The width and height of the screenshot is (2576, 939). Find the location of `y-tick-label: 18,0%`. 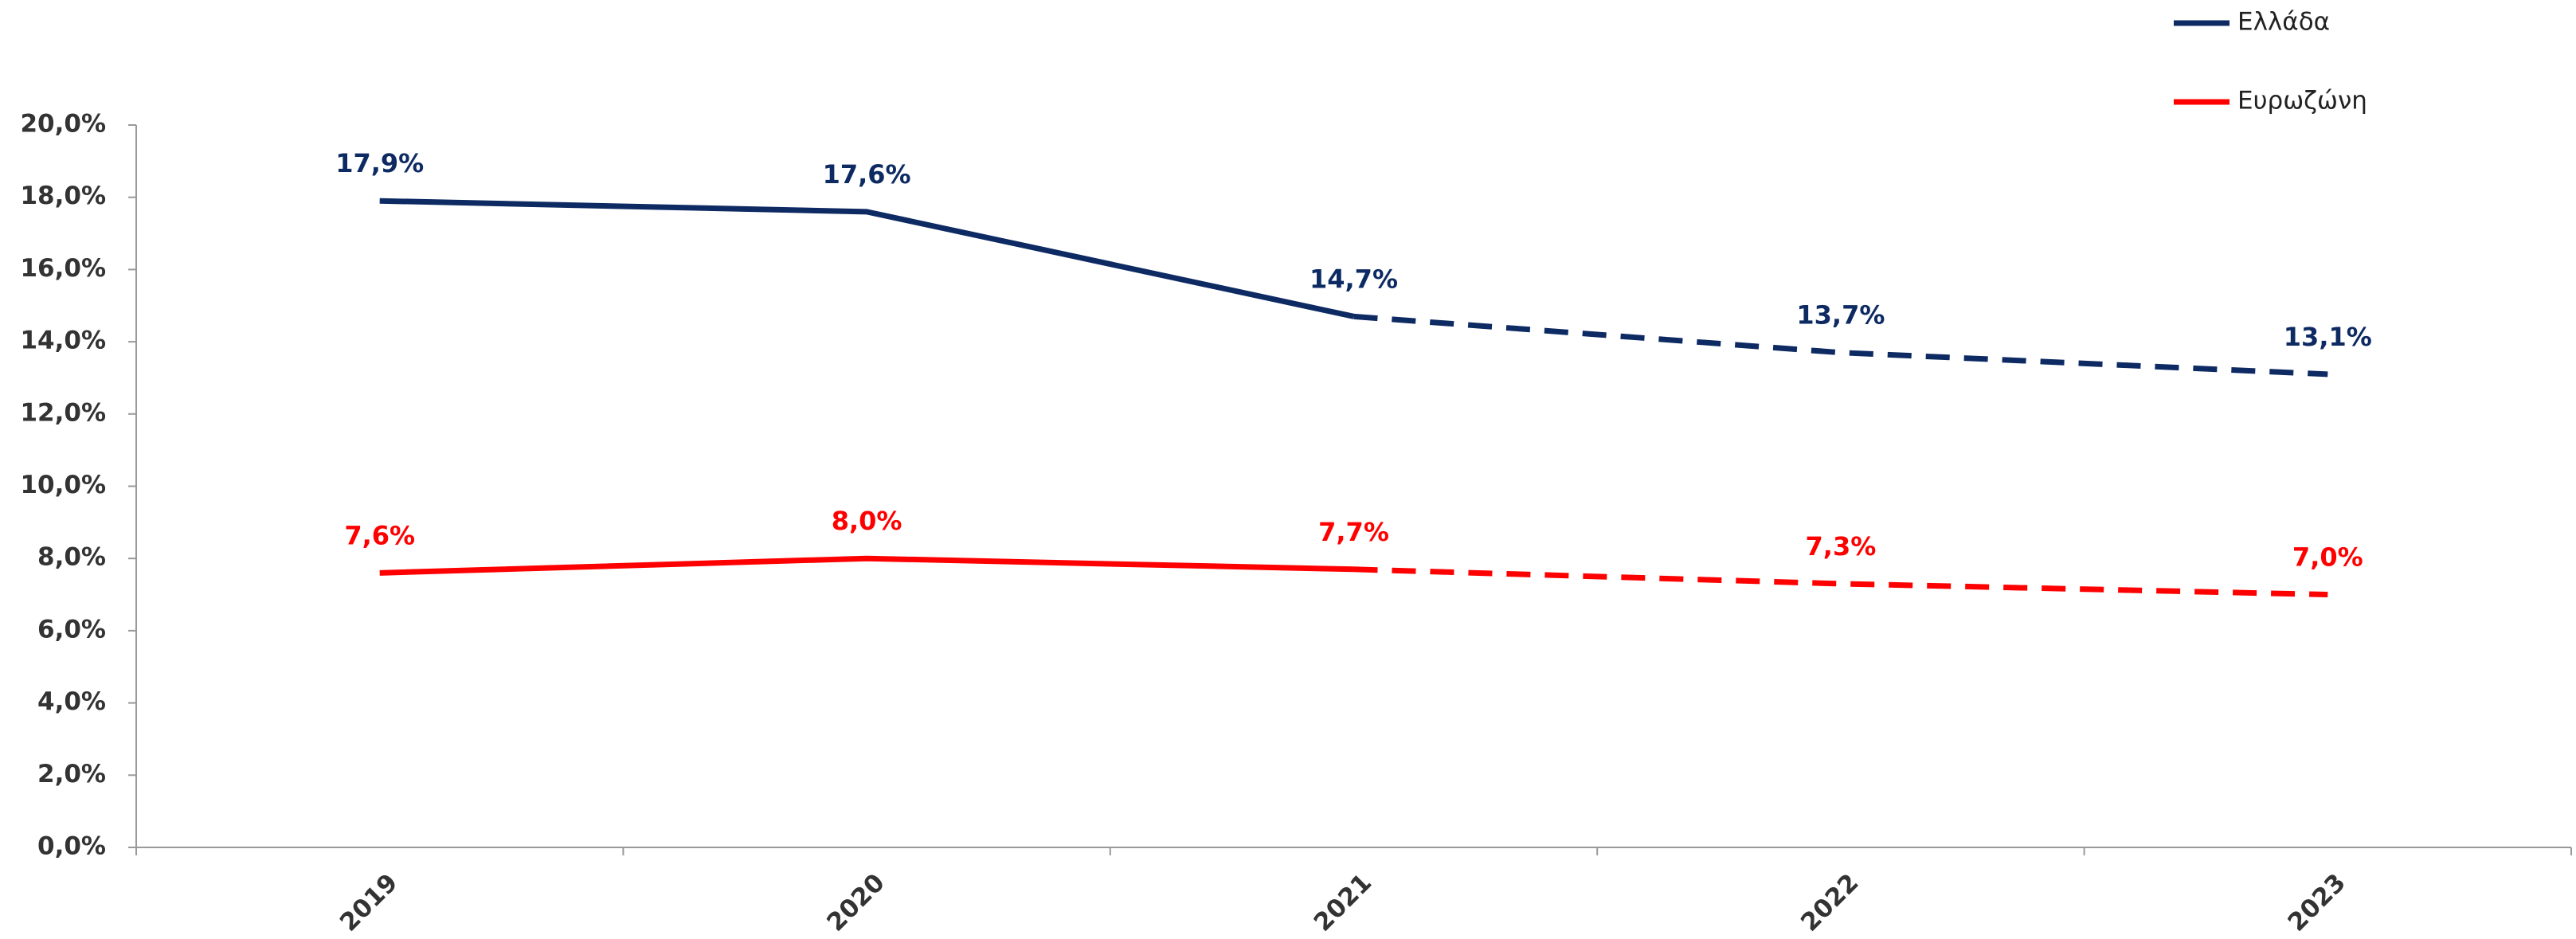

y-tick-label: 18,0% is located at coordinates (63, 196).